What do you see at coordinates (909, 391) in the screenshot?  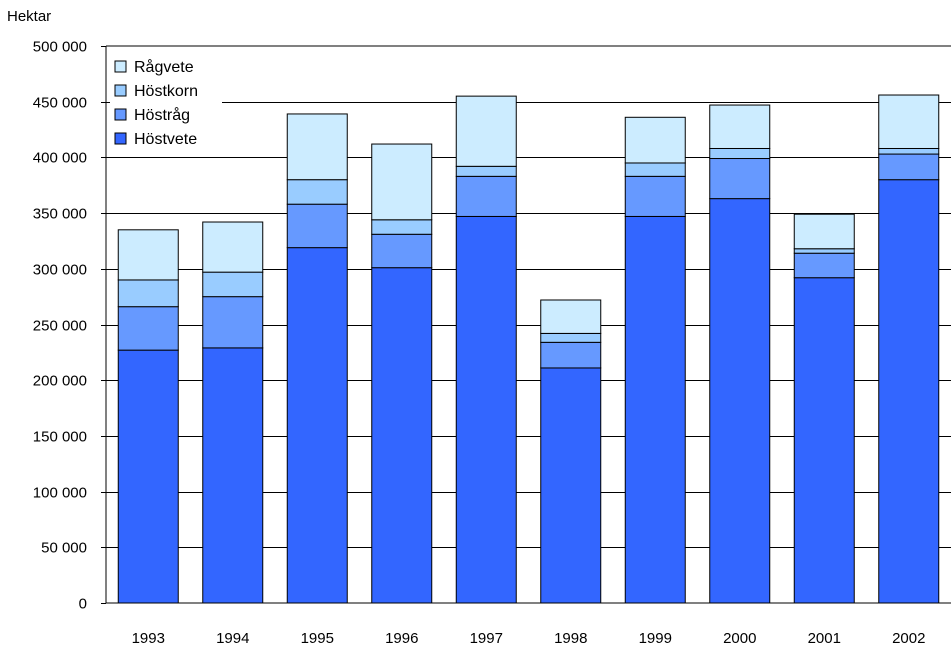 I see `bar-segment-höstvete-2002` at bounding box center [909, 391].